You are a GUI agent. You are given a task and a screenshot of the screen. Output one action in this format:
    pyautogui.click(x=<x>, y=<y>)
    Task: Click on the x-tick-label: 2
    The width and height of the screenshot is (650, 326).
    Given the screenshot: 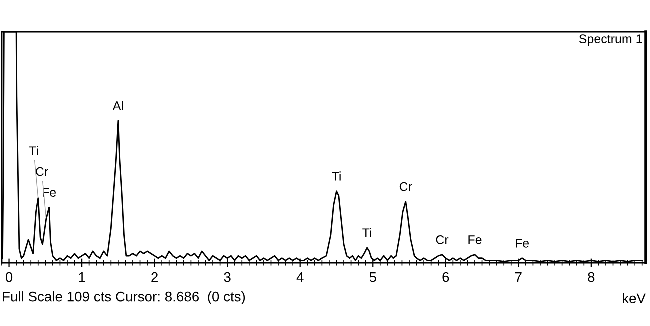 What is the action you would take?
    pyautogui.click(x=155, y=277)
    